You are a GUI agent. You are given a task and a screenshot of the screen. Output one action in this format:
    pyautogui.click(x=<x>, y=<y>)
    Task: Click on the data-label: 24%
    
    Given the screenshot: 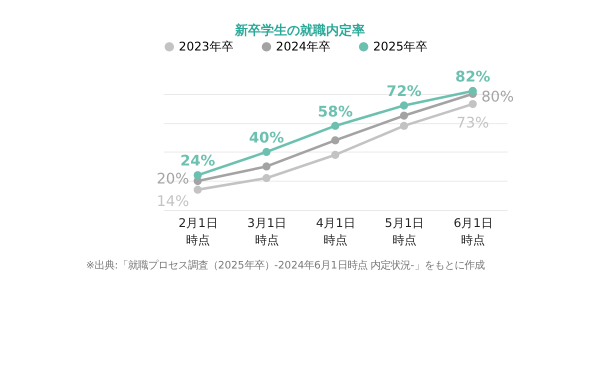 What is the action you would take?
    pyautogui.click(x=198, y=161)
    